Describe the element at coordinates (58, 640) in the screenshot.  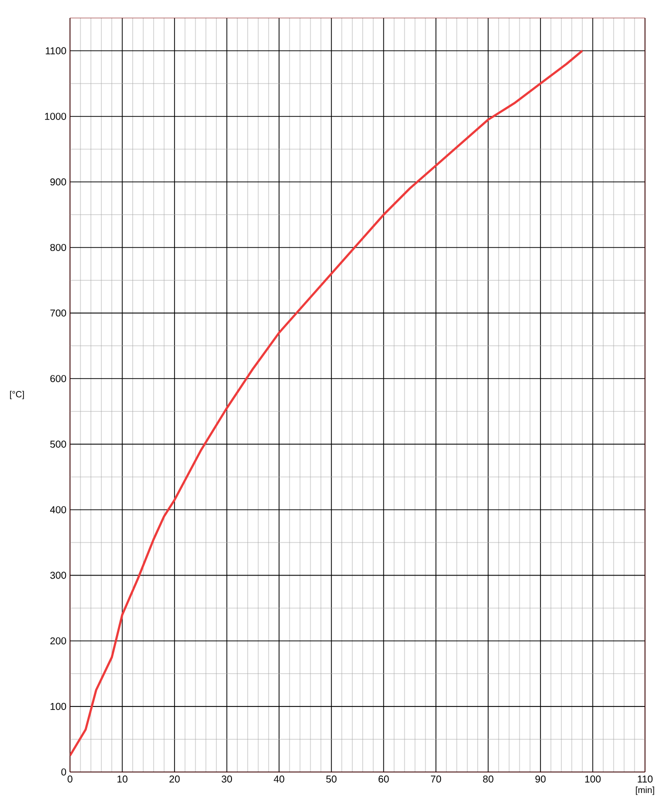
I see `y-tick-label: 200` at that location.